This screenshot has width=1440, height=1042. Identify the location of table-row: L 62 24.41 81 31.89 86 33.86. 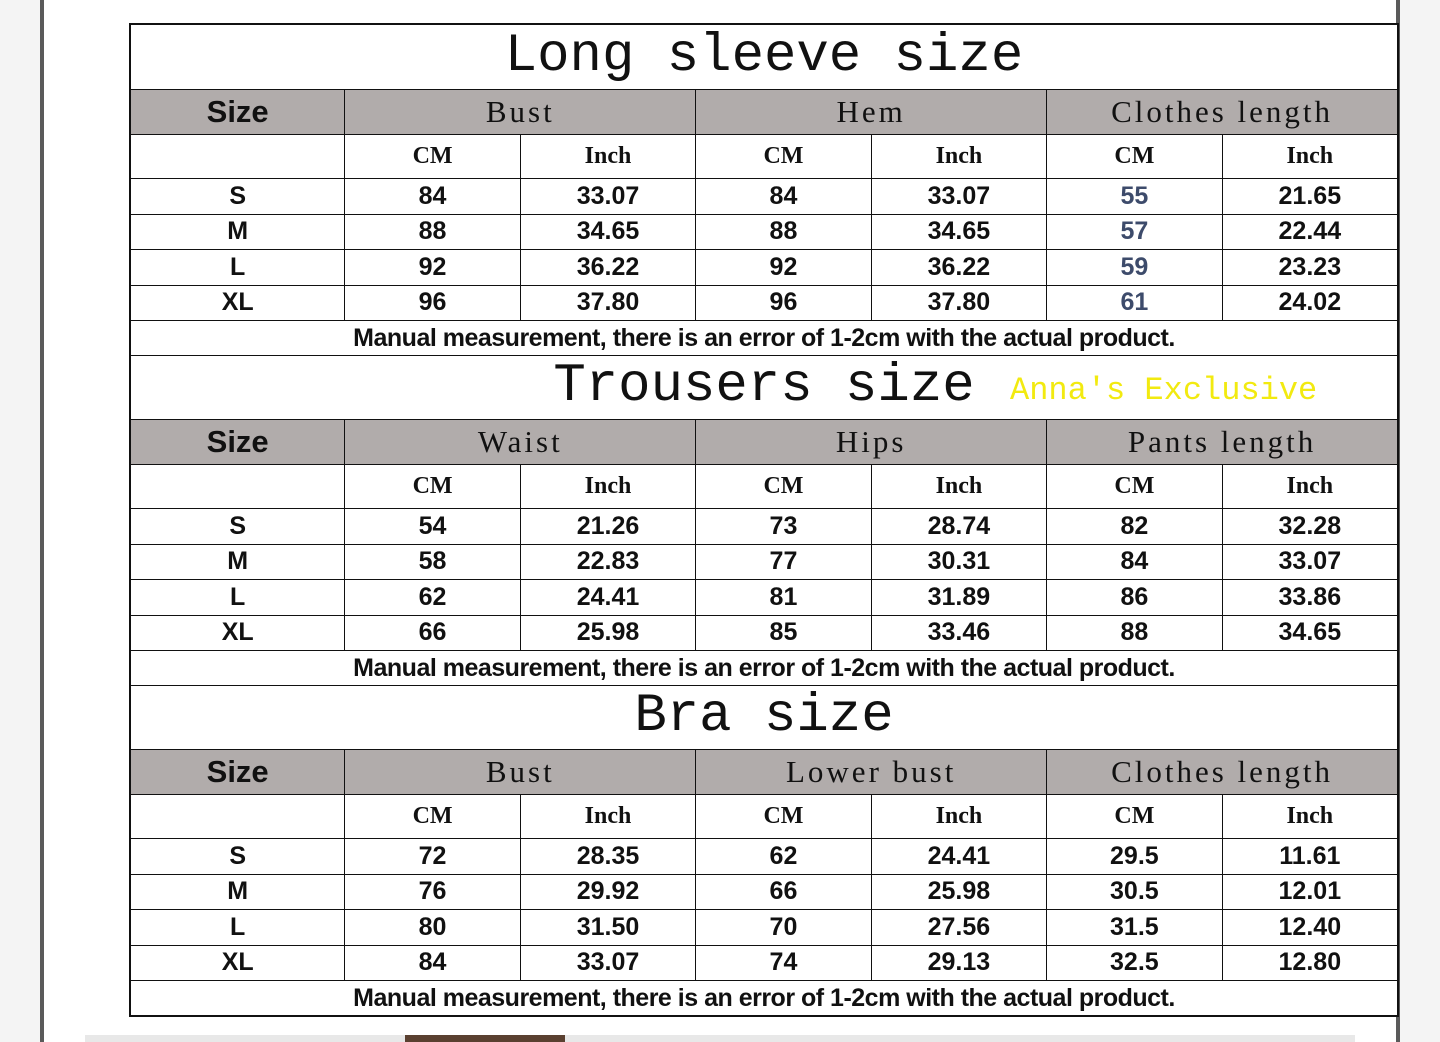
(764, 597).